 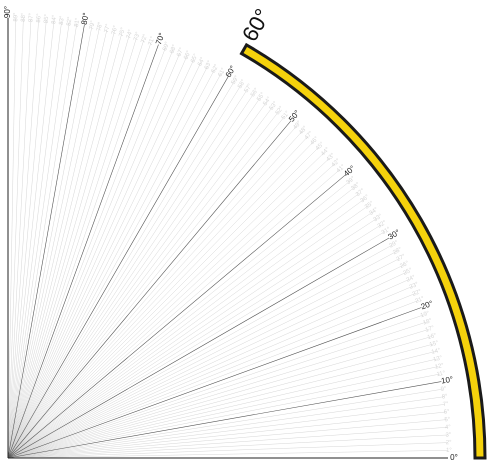 I want to click on minor-degree-label: 17°, so click(x=430, y=329).